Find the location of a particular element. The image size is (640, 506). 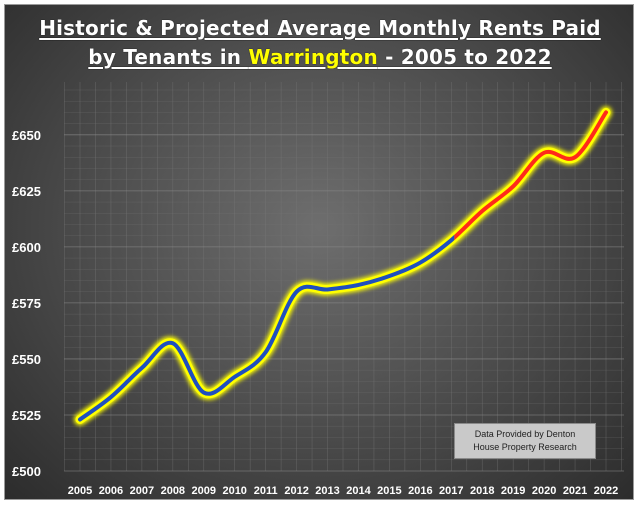

x-tick-label: 2017 is located at coordinates (451, 491).